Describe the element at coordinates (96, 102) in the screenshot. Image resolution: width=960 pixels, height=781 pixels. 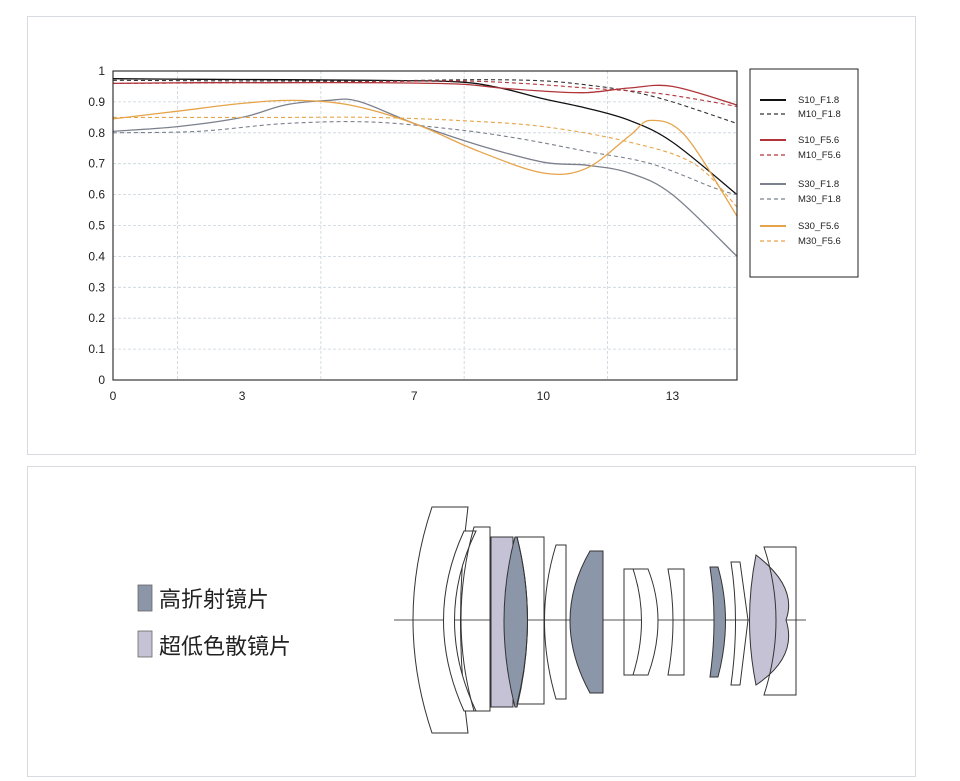
I see `y-tick-label: 0.9` at that location.